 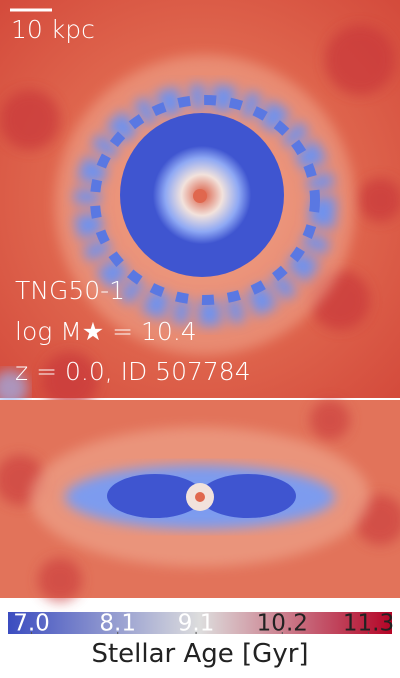 What do you see at coordinates (31, 624) in the screenshot?
I see `colorbar-tick-label: 7.0` at bounding box center [31, 624].